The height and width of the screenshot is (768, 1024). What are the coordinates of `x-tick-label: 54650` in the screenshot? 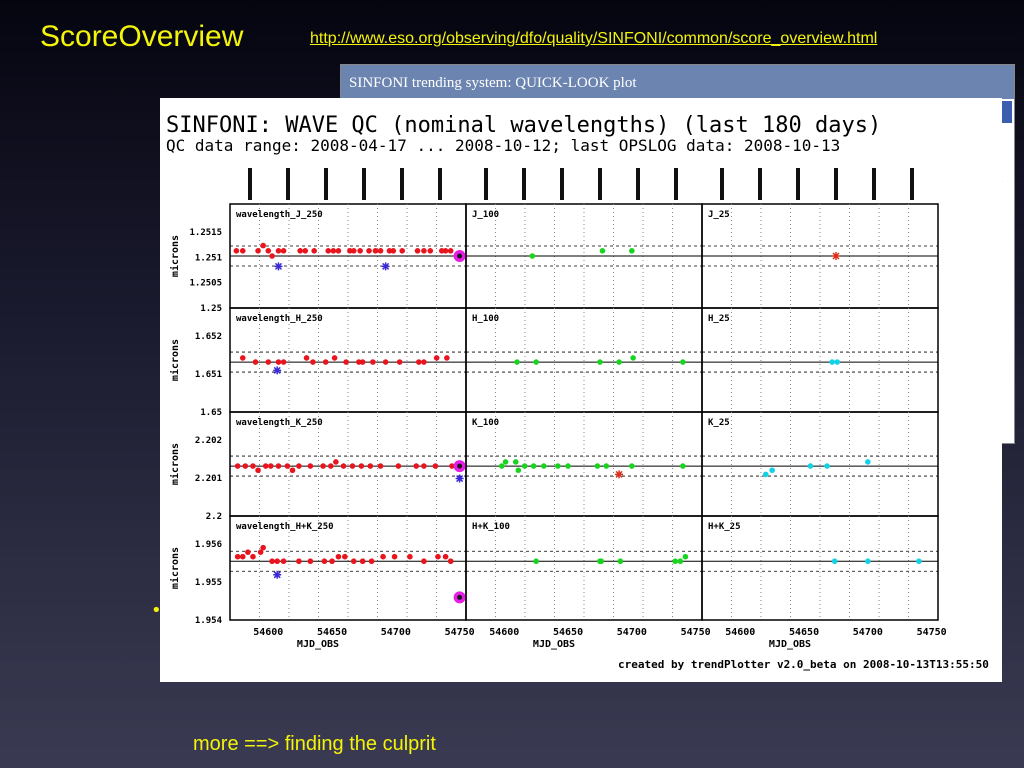 It's located at (332, 632).